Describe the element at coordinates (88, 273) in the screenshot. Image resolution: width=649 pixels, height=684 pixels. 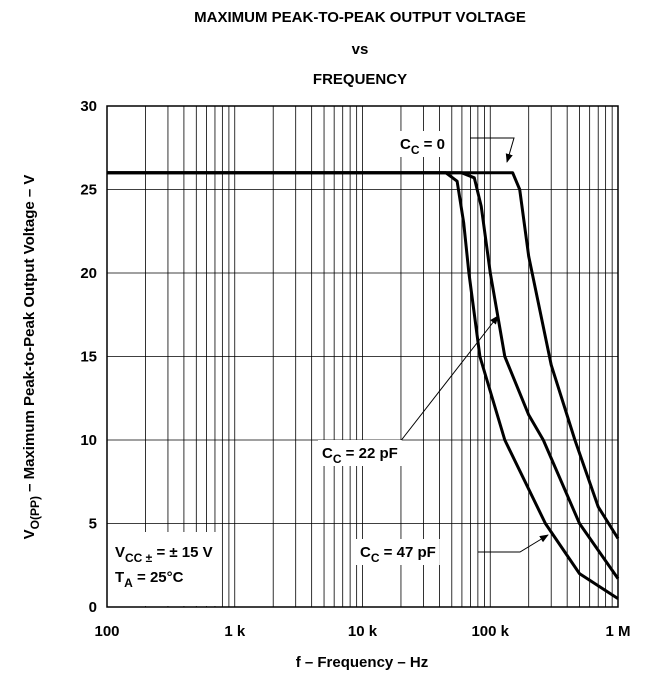
I see `y-tick-label: 20` at that location.